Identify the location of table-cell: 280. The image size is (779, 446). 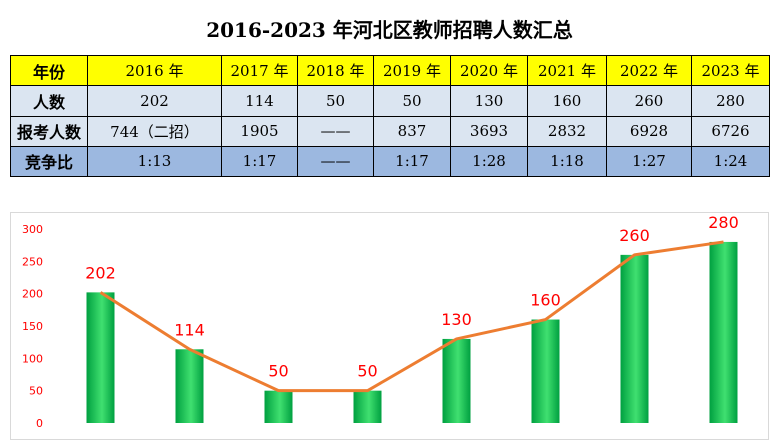
(730, 101).